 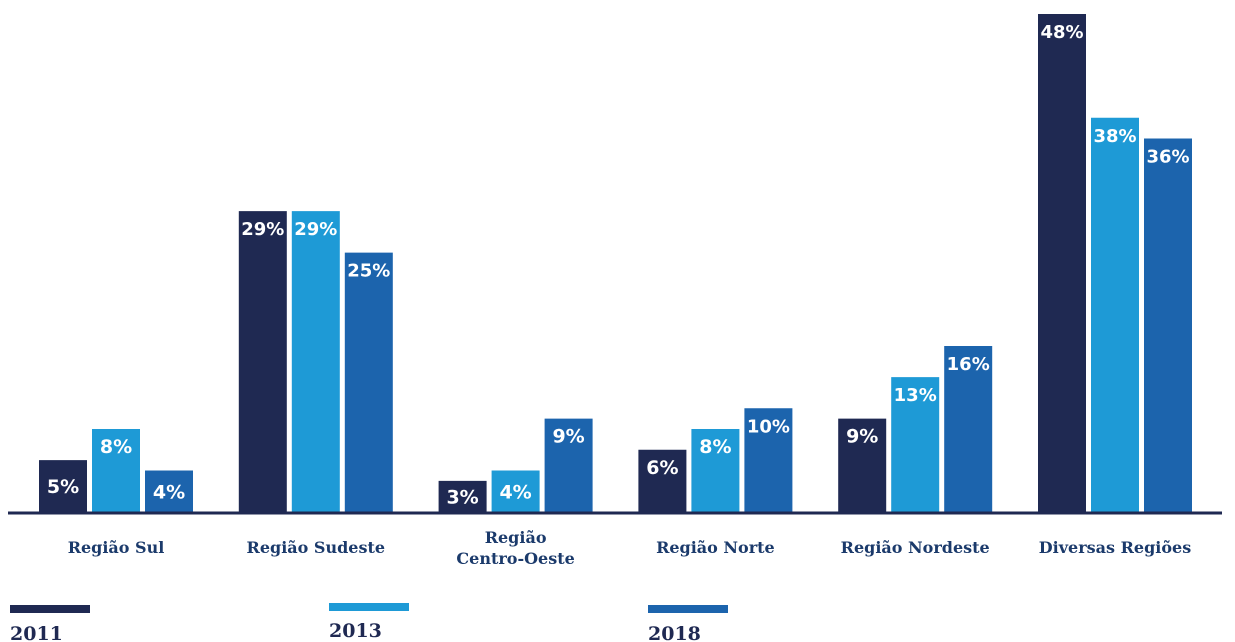 I want to click on value-label-2013-2: 4%, so click(x=515, y=492).